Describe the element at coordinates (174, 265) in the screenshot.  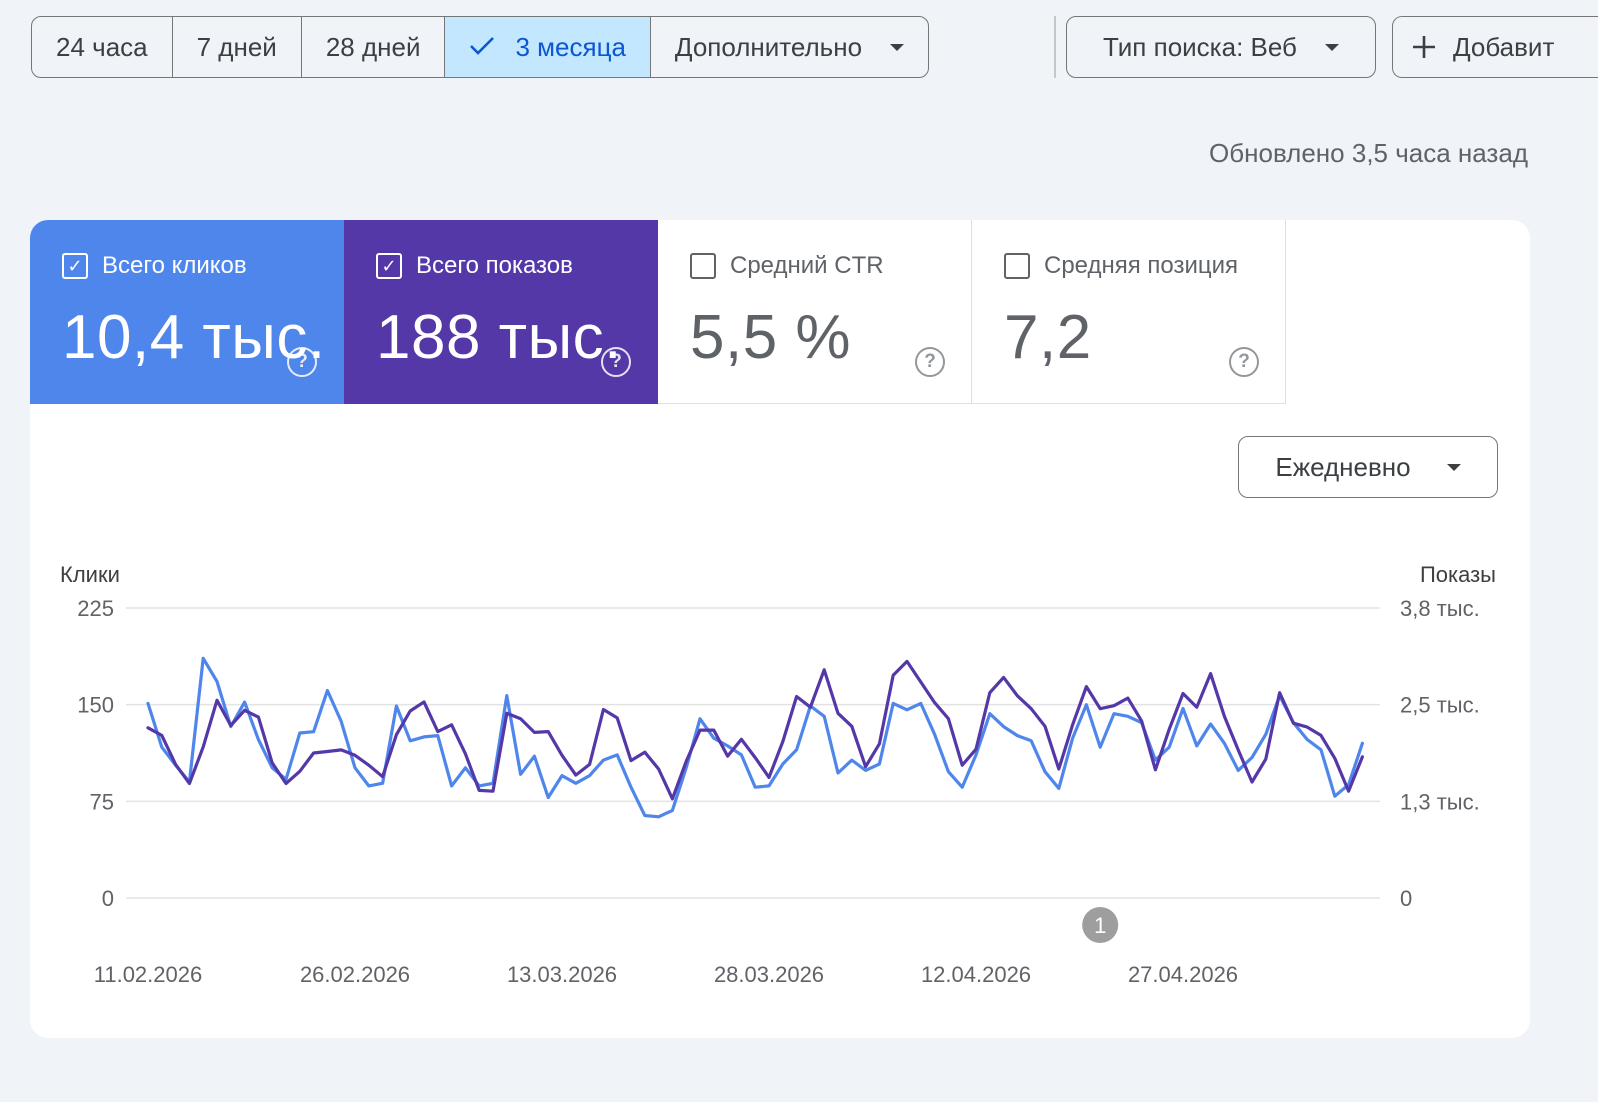
I see `metric-clicks-label: Всего кликов` at that location.